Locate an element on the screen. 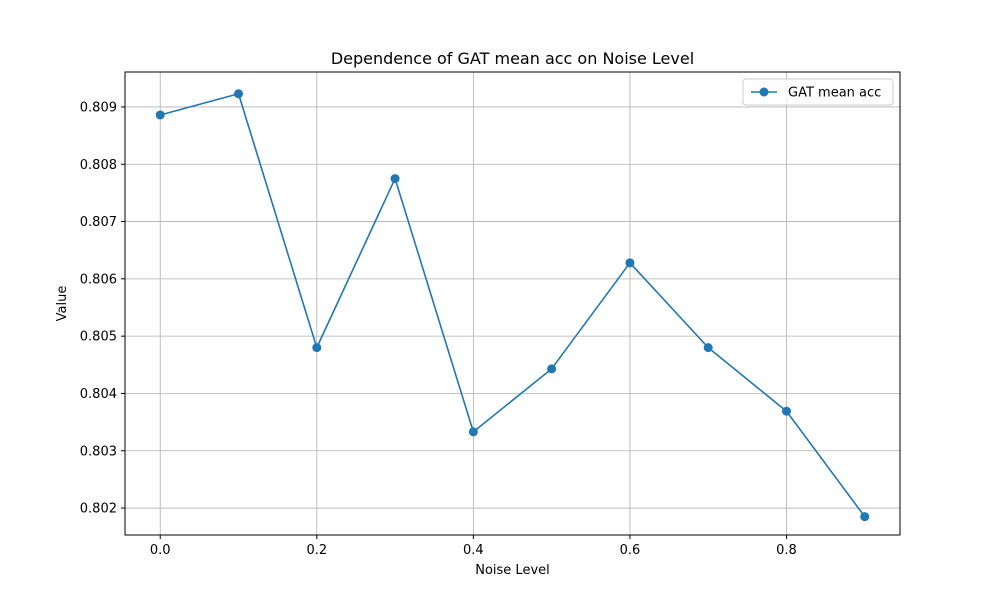  x-tick-label: 0.0 is located at coordinates (160, 550).